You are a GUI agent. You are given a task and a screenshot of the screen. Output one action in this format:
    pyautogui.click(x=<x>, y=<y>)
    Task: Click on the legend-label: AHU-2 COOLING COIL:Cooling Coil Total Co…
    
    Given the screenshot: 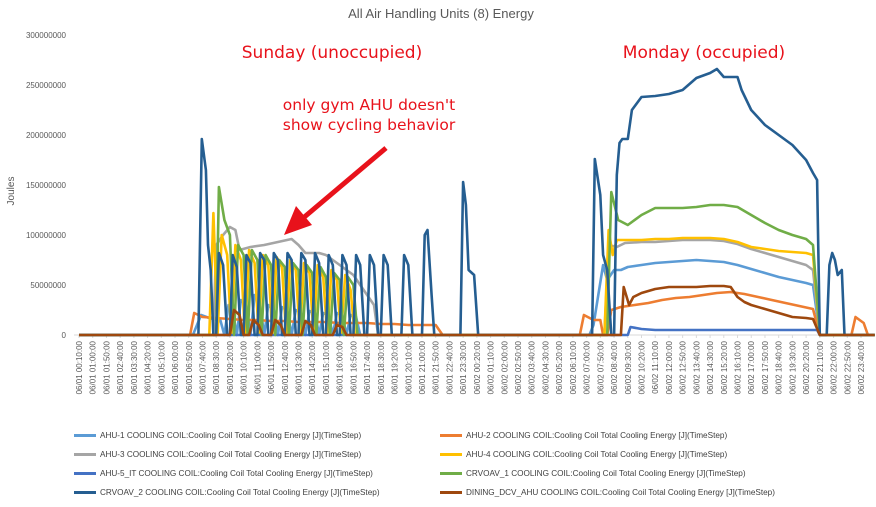 What is the action you would take?
    pyautogui.click(x=597, y=435)
    